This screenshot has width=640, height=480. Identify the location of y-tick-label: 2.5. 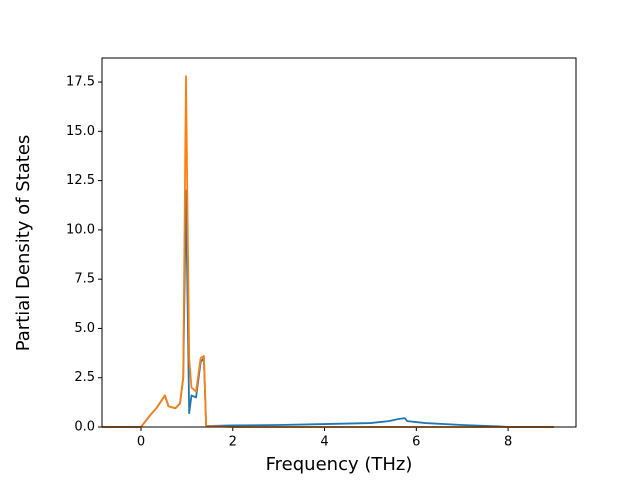
(84, 377).